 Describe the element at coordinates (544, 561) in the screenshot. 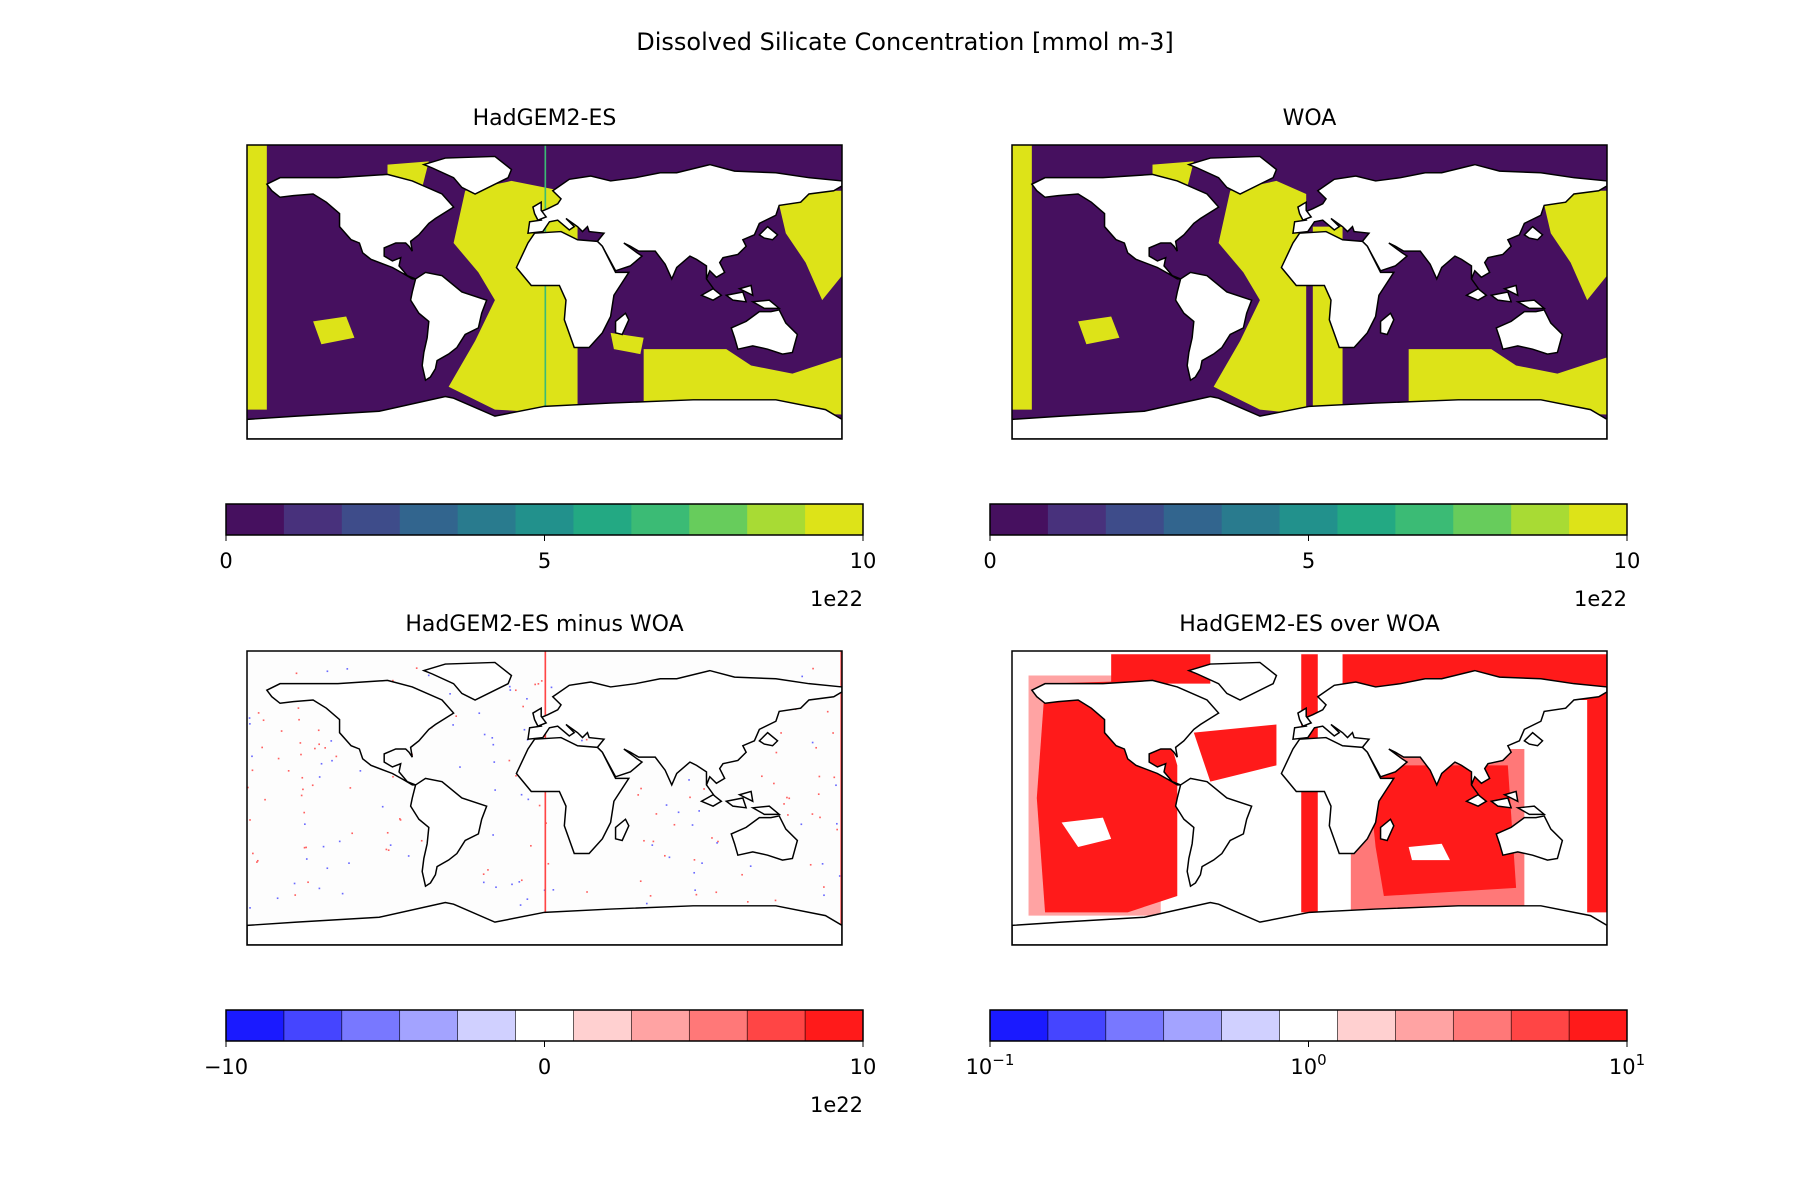

I see `colorbar-tick-label: 5` at that location.